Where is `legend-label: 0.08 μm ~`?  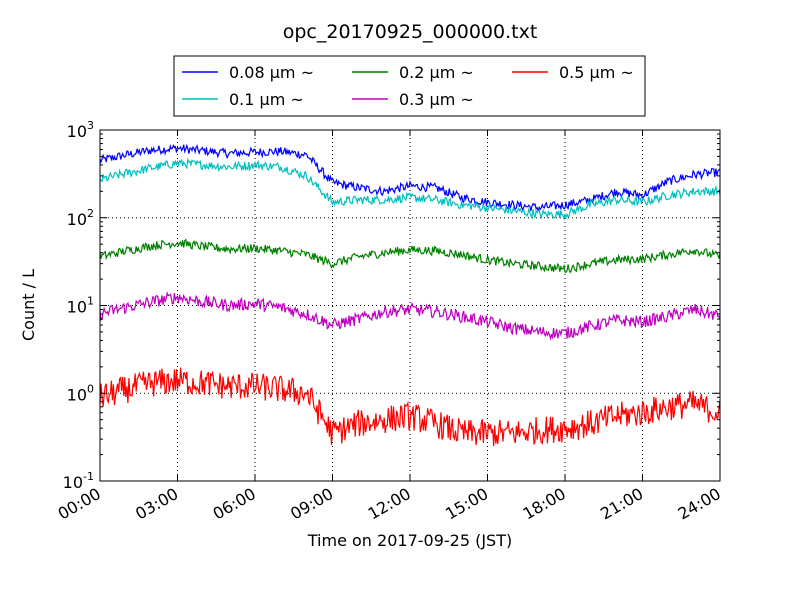 legend-label: 0.08 μm ~ is located at coordinates (271, 72).